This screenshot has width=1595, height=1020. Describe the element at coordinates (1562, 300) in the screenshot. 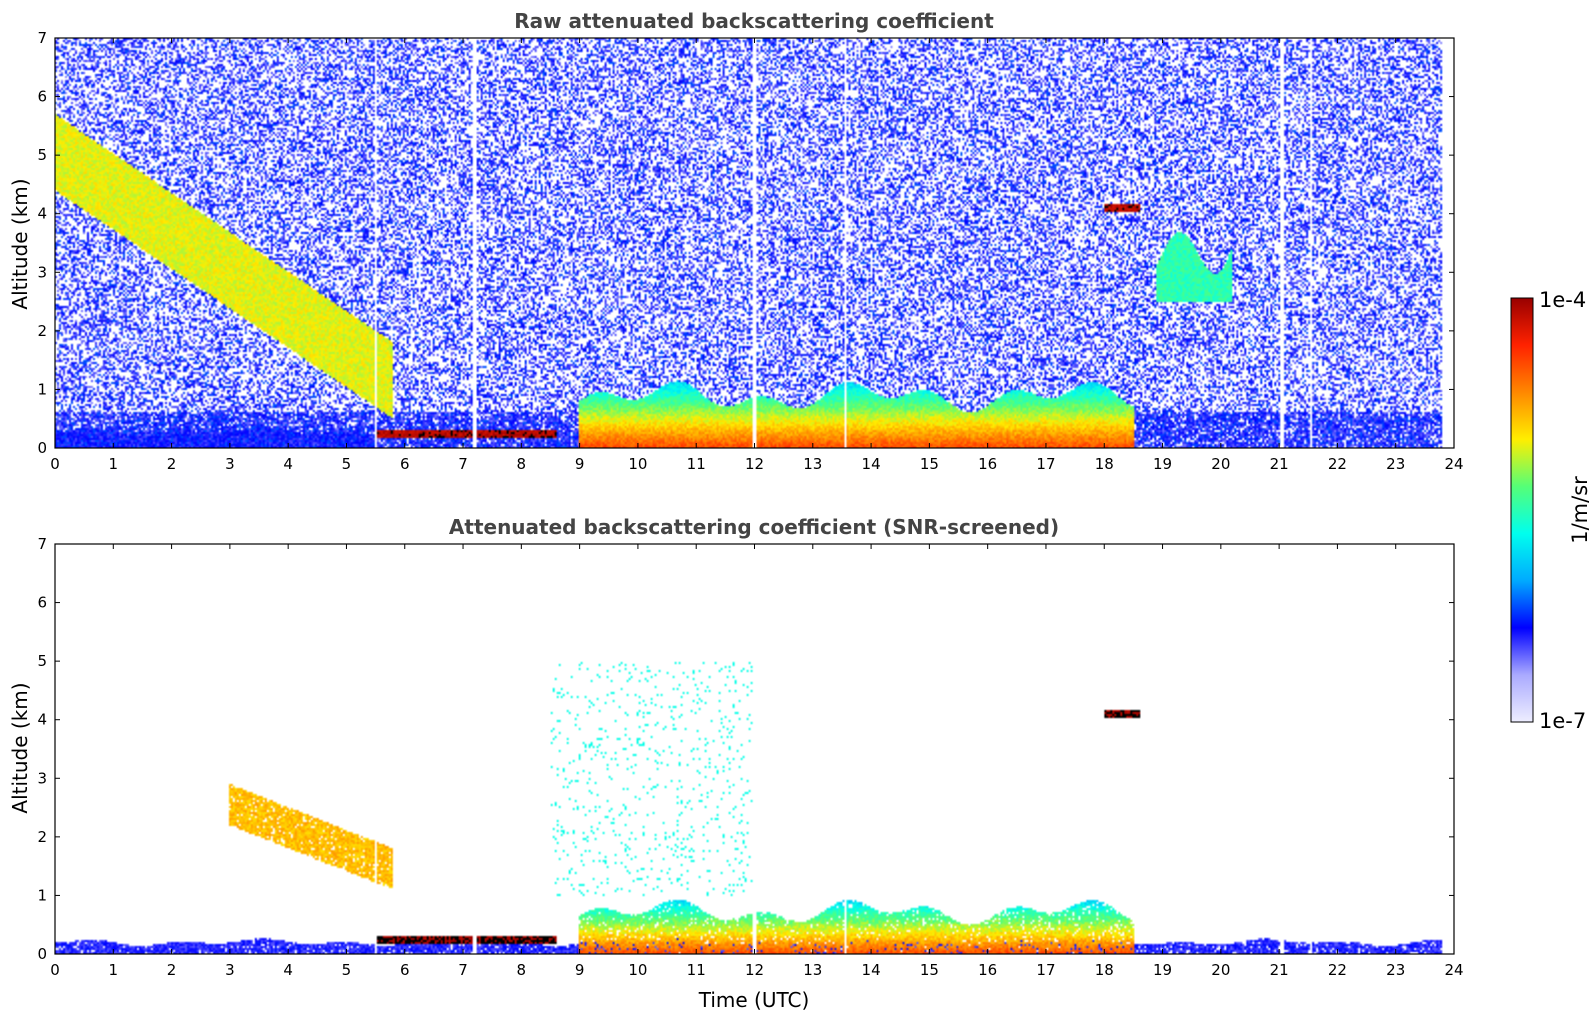

I see `colorbar-max-label: 1e-4` at that location.